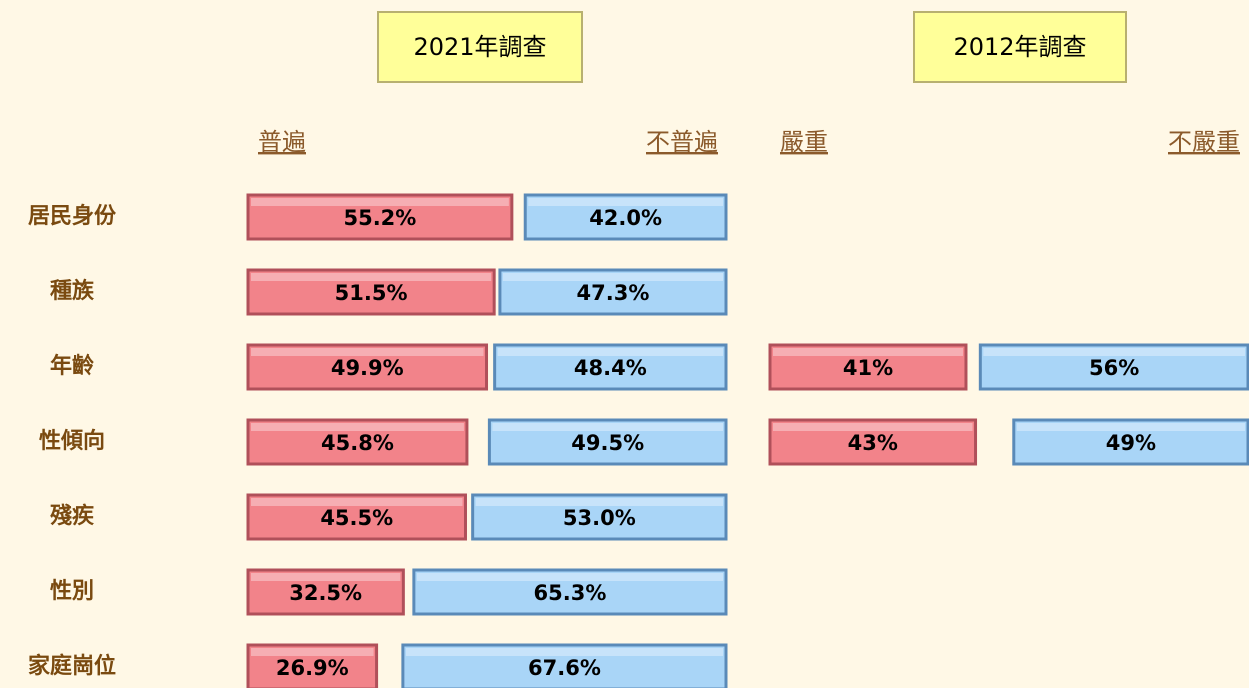  Describe the element at coordinates (72, 216) in the screenshot. I see `category-label: 居民身份` at that location.